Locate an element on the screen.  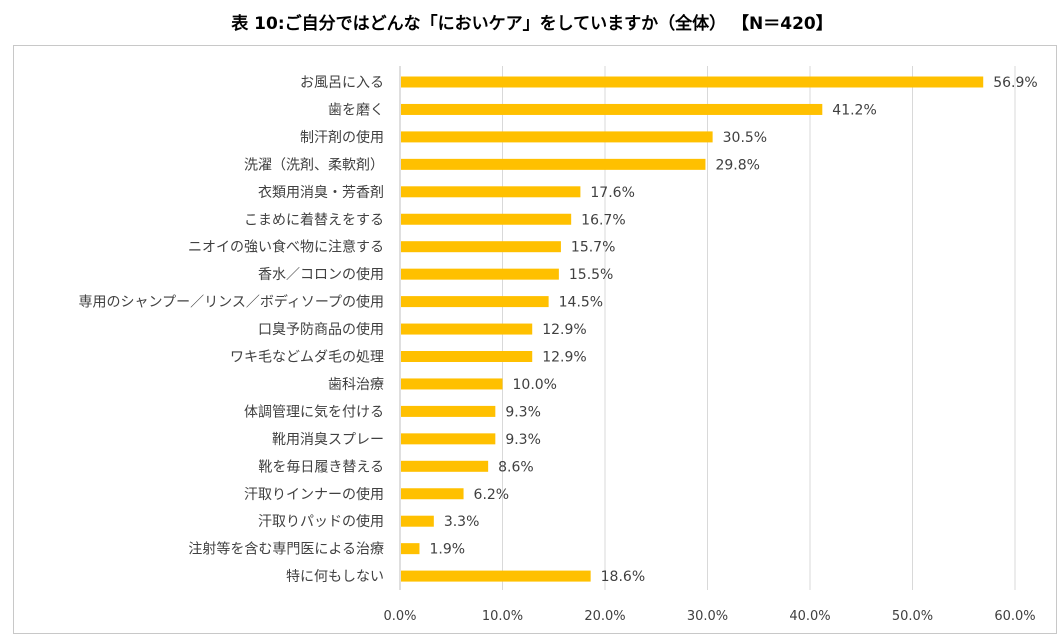
category-label: こまめに着替えをする is located at coordinates (314, 220).